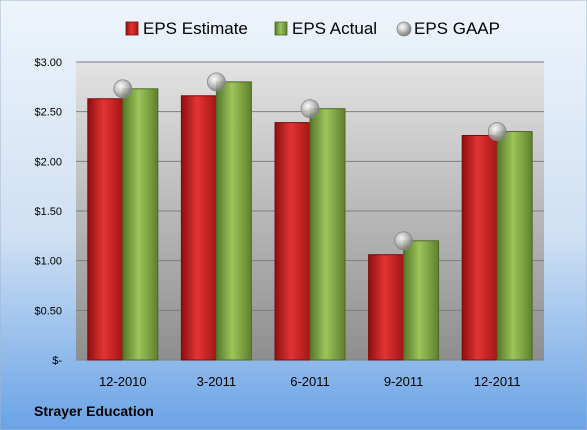  I want to click on y-tick-label: $0.50, so click(48, 311).